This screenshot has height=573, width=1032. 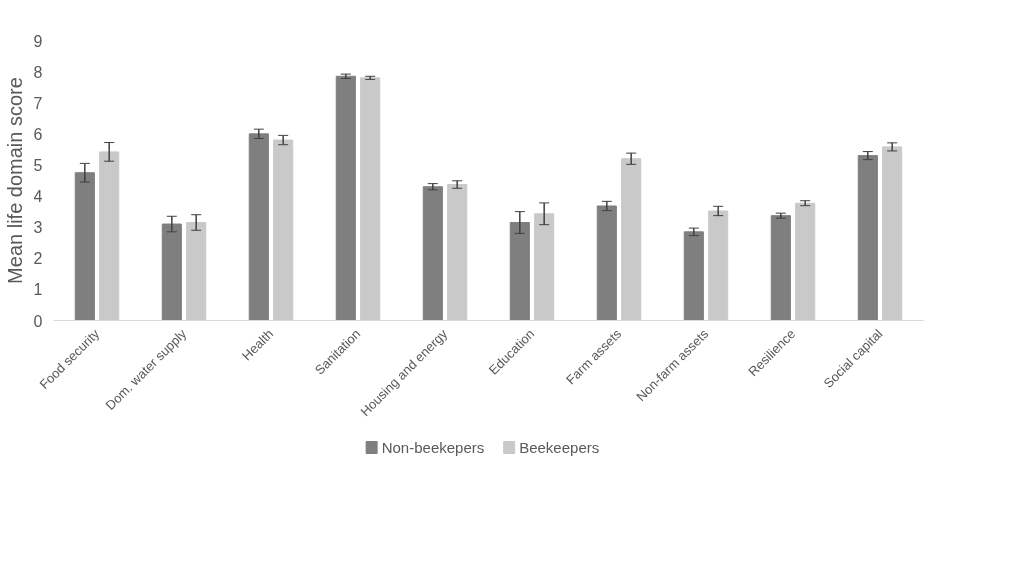 What do you see at coordinates (38, 134) in the screenshot?
I see `y-tick-label: 6` at bounding box center [38, 134].